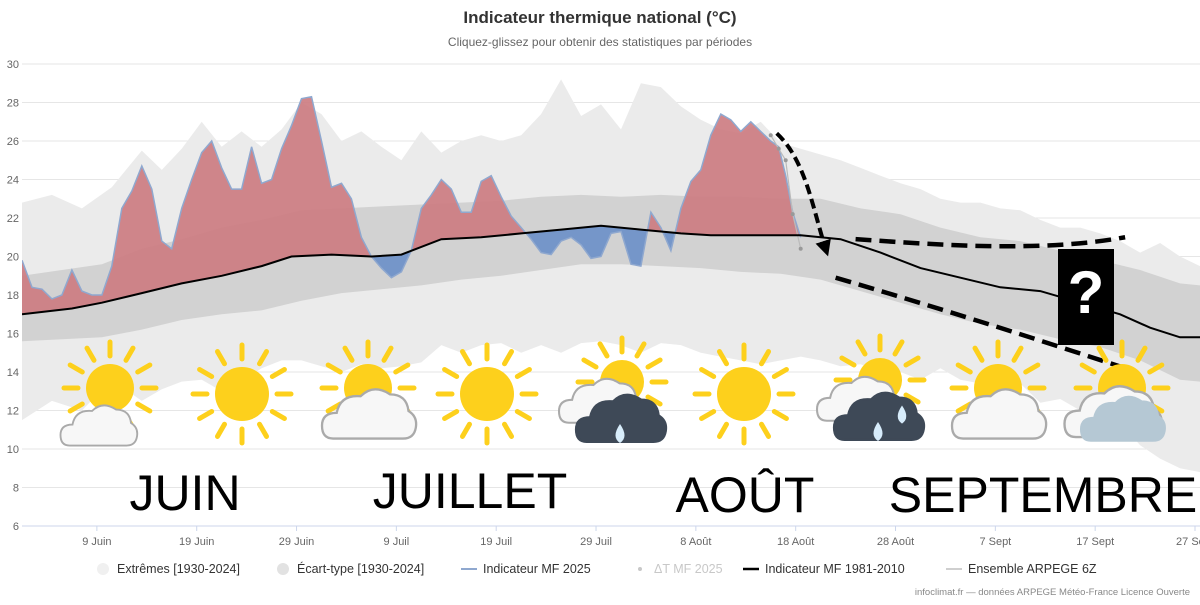  I want to click on x-tick-label: 29 Juil, so click(596, 542).